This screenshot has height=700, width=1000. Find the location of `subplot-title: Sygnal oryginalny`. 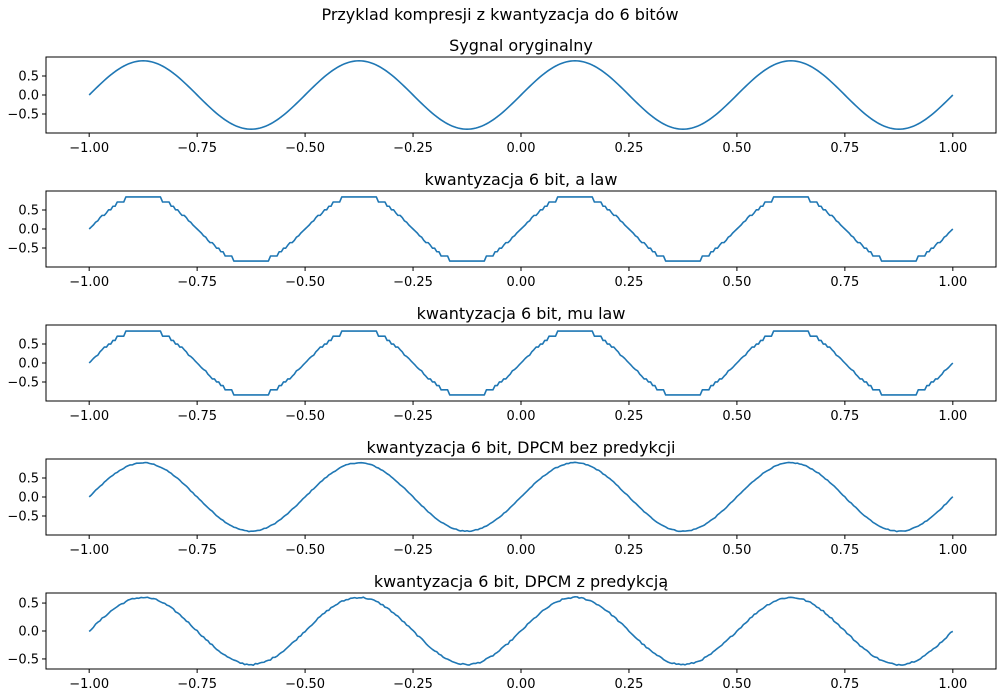

subplot-title: Sygnal oryginalny is located at coordinates (521, 45).